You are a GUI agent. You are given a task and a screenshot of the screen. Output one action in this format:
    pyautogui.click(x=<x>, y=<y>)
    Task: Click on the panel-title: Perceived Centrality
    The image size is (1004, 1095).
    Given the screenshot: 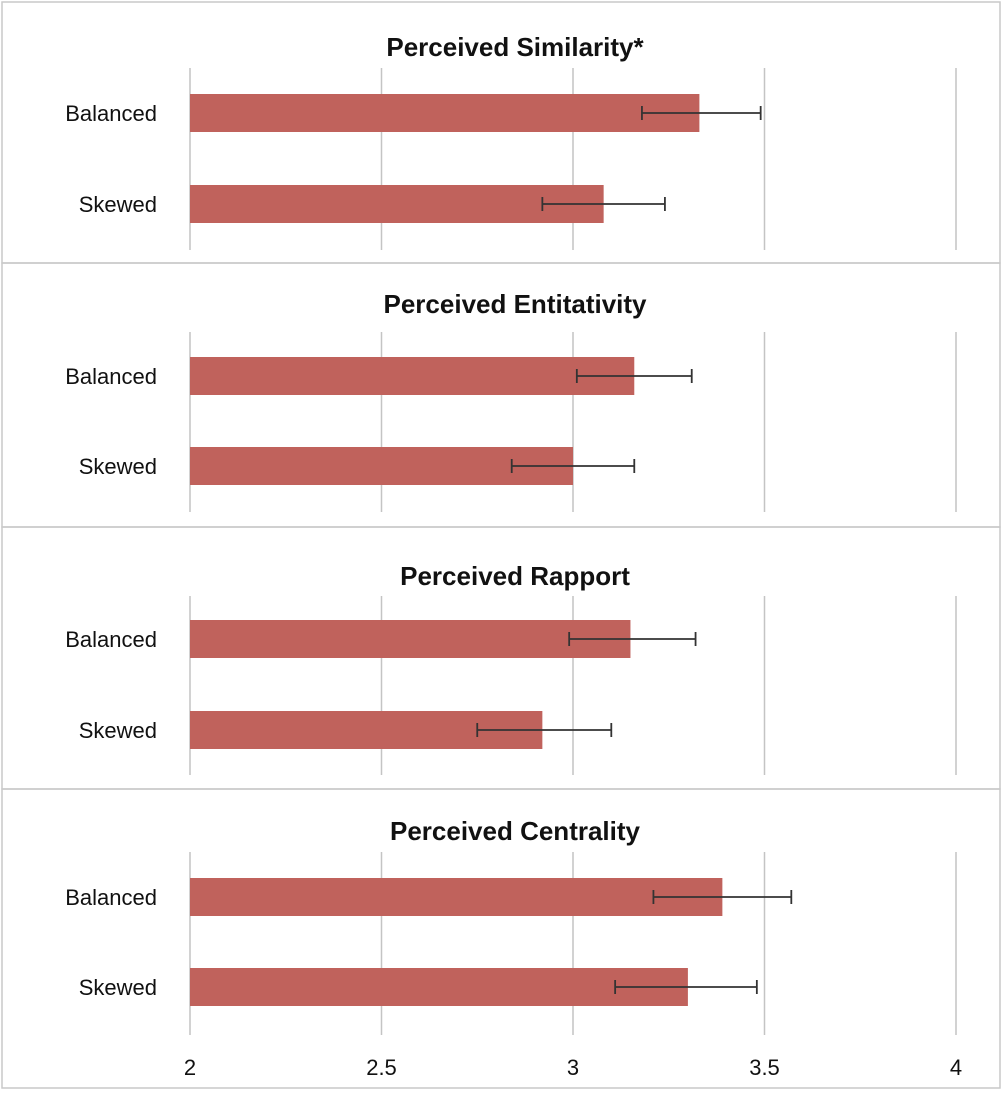 What is the action you would take?
    pyautogui.click(x=515, y=831)
    